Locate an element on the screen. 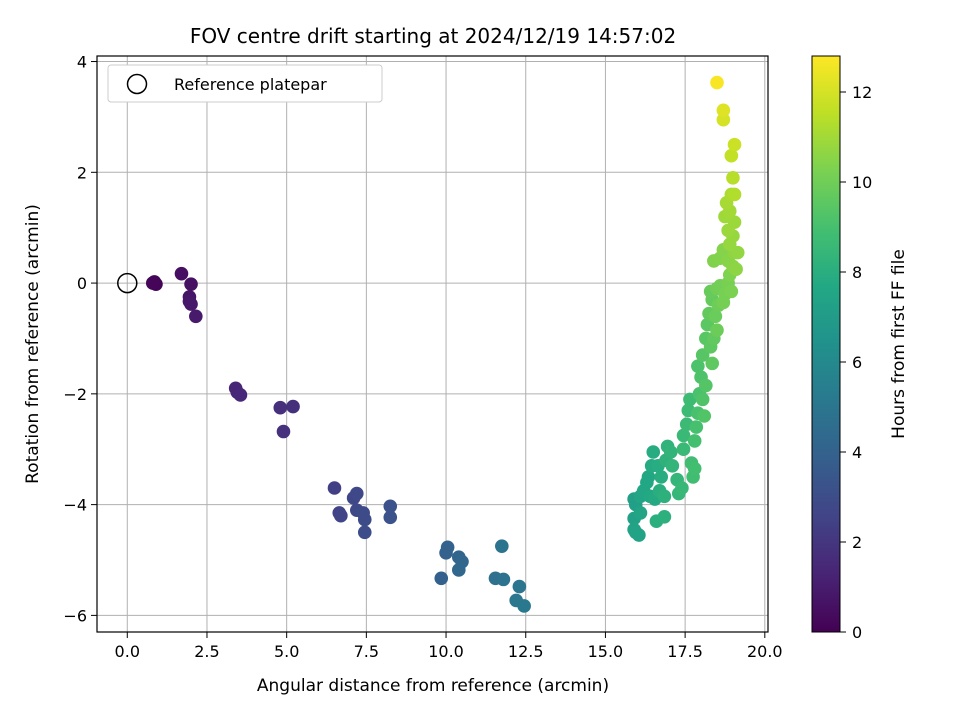 The width and height of the screenshot is (960, 720). colorbar-tick-label: 4 is located at coordinates (857, 452).